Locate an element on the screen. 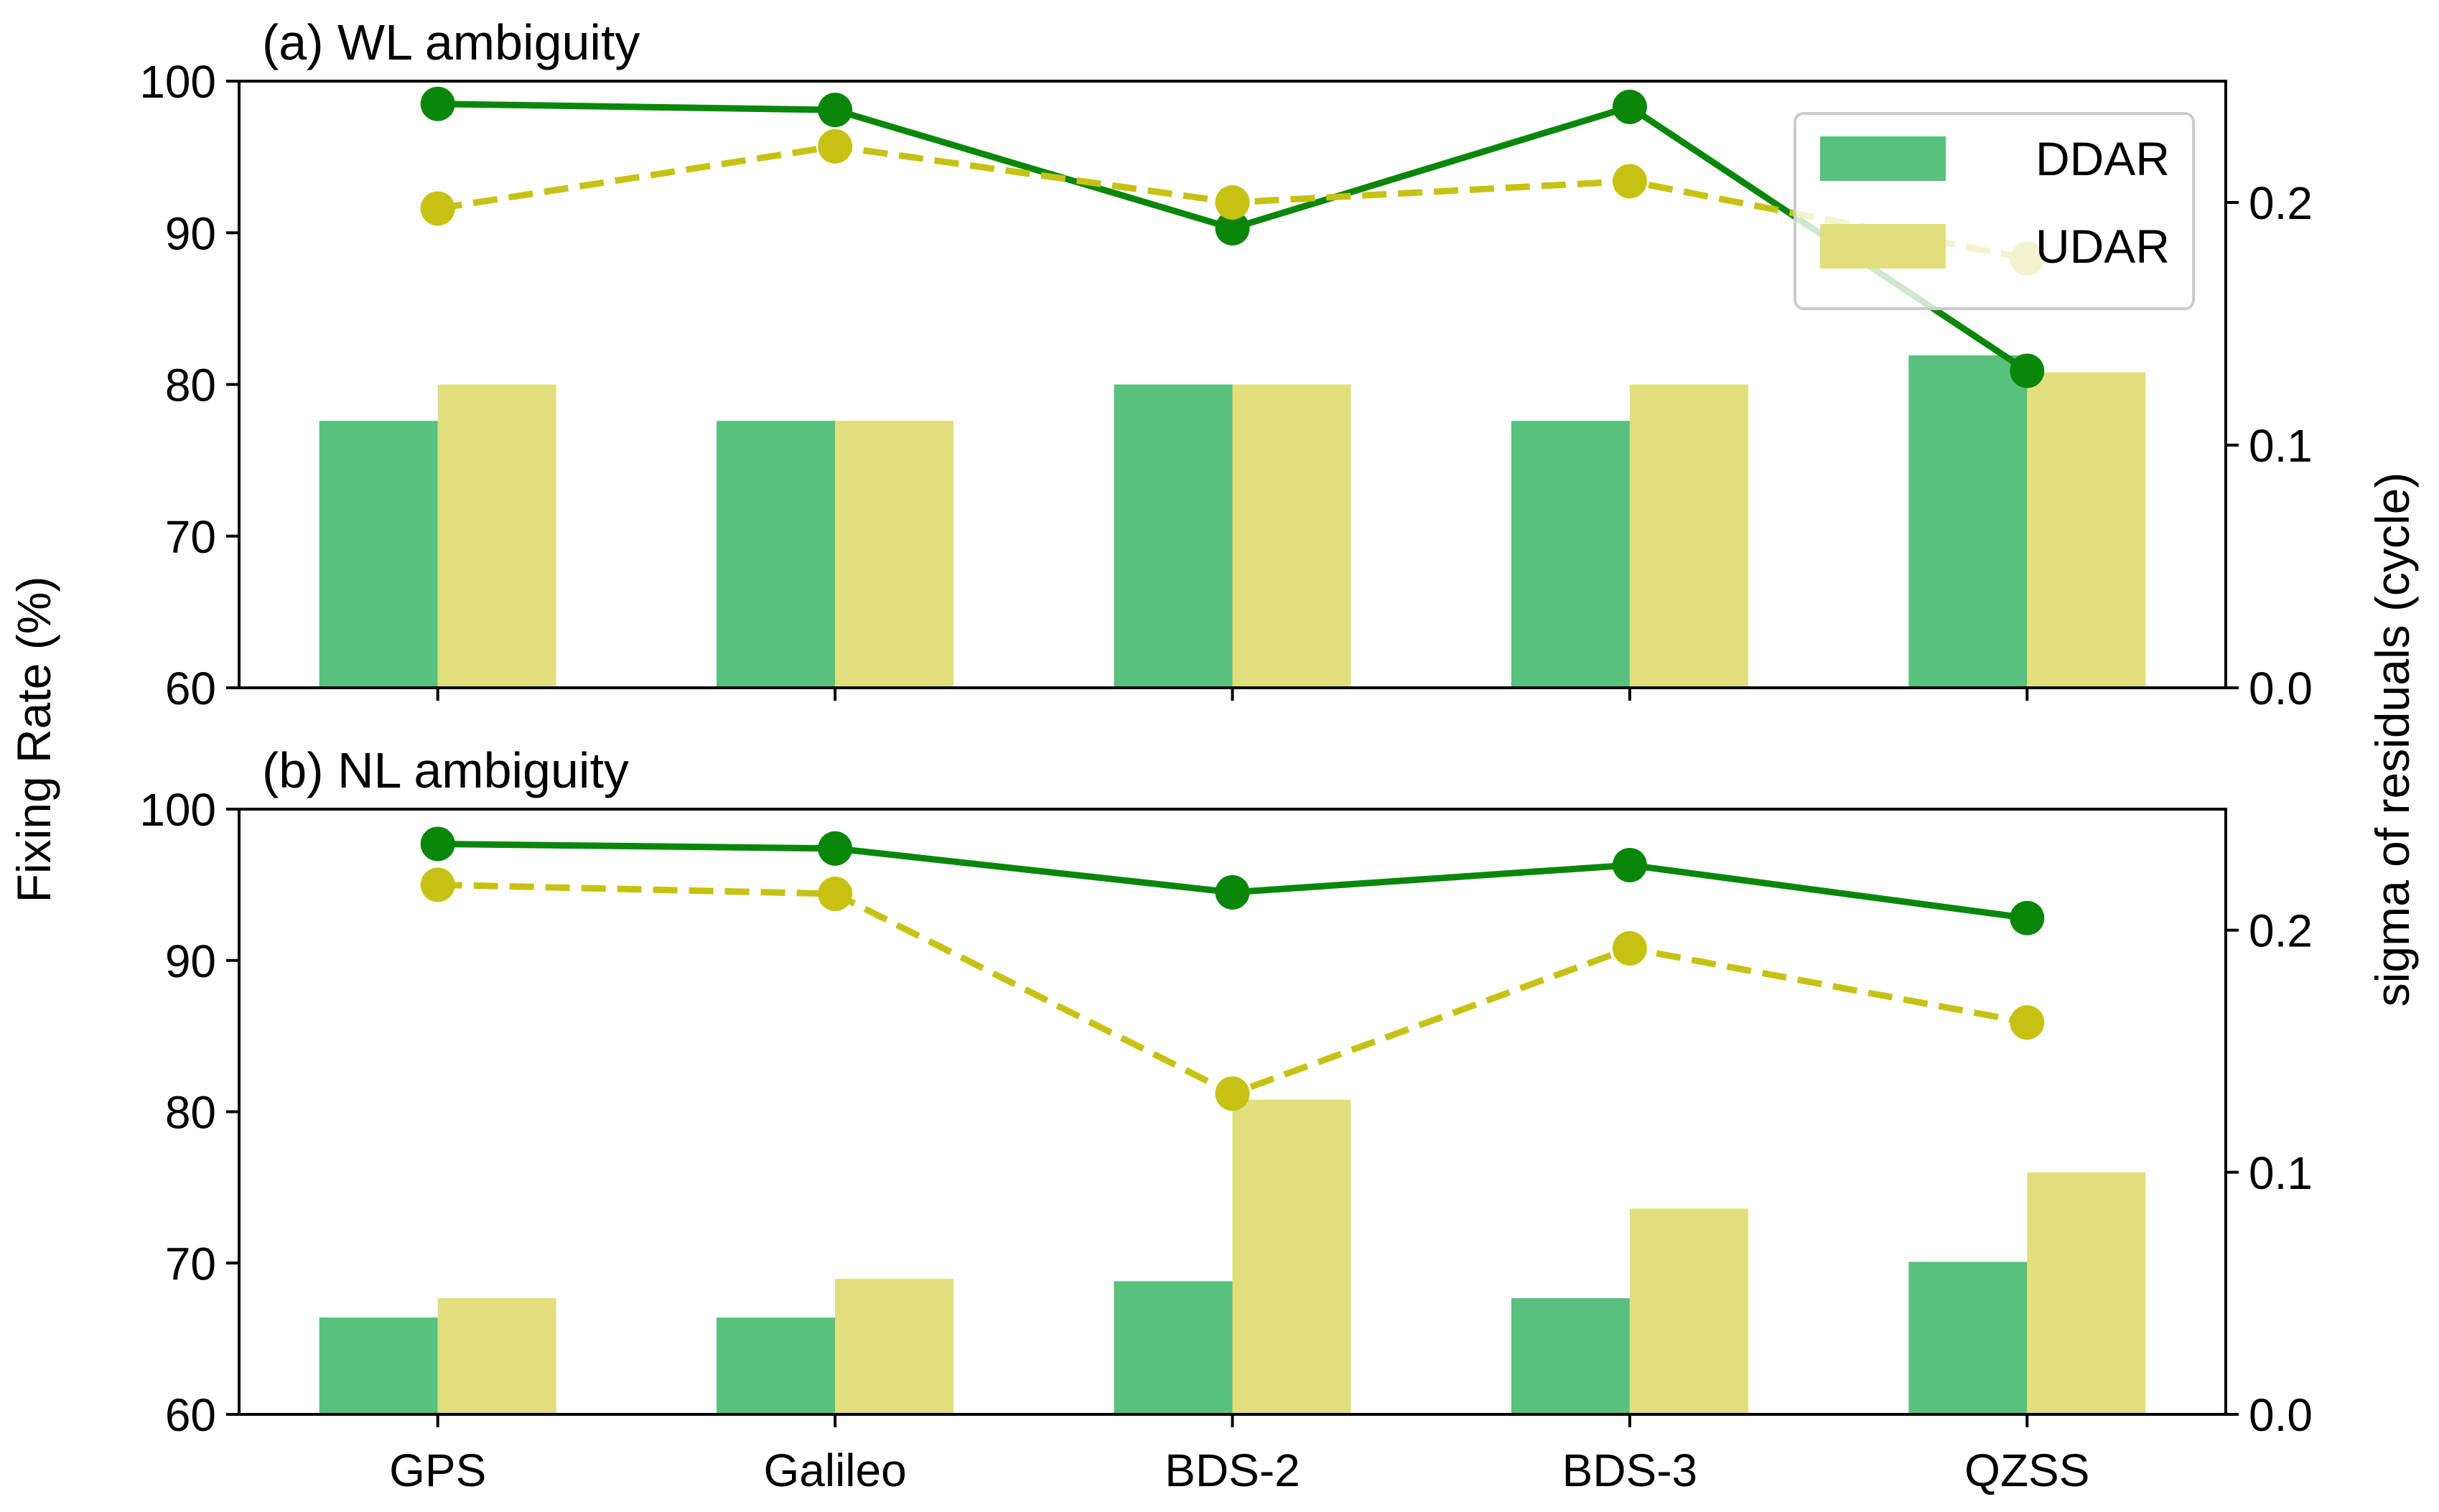 Image resolution: width=2439 pixels, height=1512 pixels. panel-title: (b) NL ambiguity is located at coordinates (445, 770).